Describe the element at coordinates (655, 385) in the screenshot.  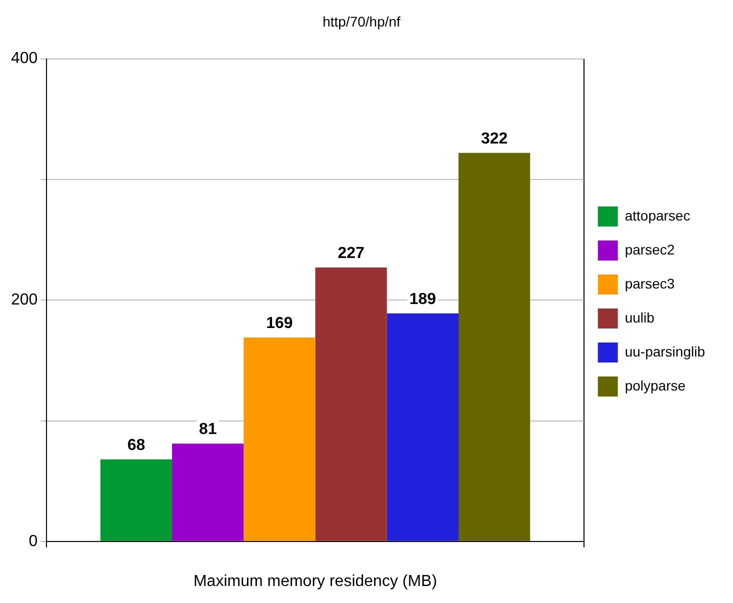
I see `legend-label: polyparse` at that location.